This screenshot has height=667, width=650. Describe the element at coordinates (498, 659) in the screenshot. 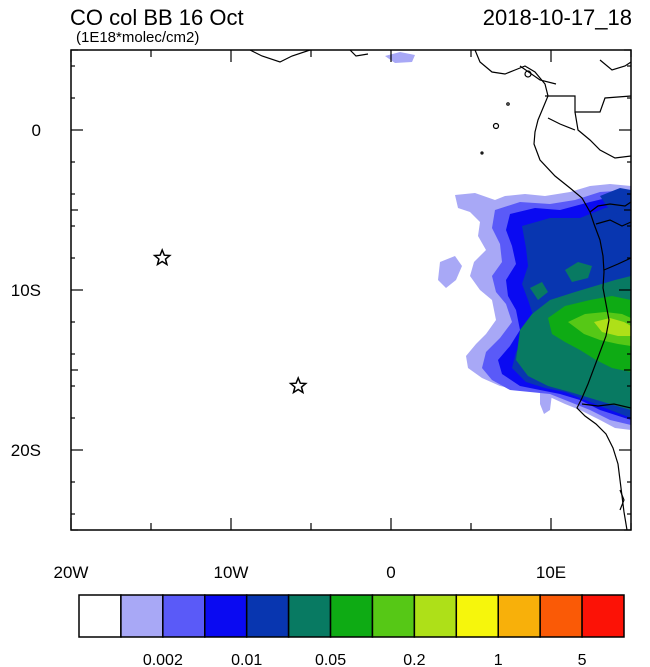

I see `colorbar-label: 1` at that location.